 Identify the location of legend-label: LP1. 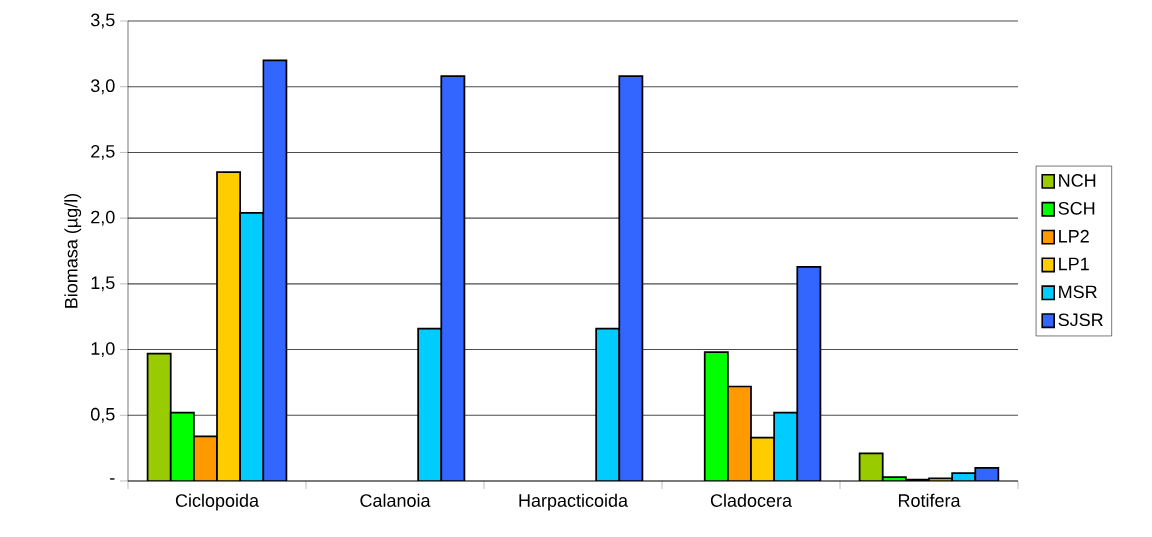
(1074, 264).